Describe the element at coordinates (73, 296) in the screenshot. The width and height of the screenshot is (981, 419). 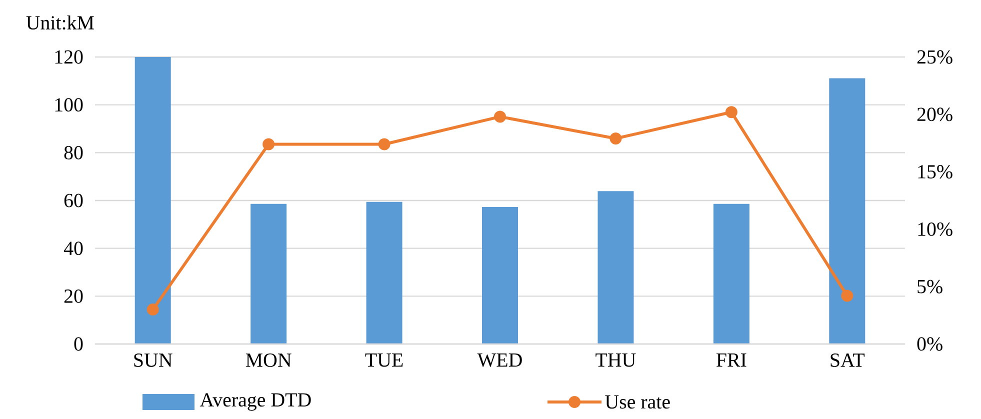
I see `y-tick-label: 20` at that location.